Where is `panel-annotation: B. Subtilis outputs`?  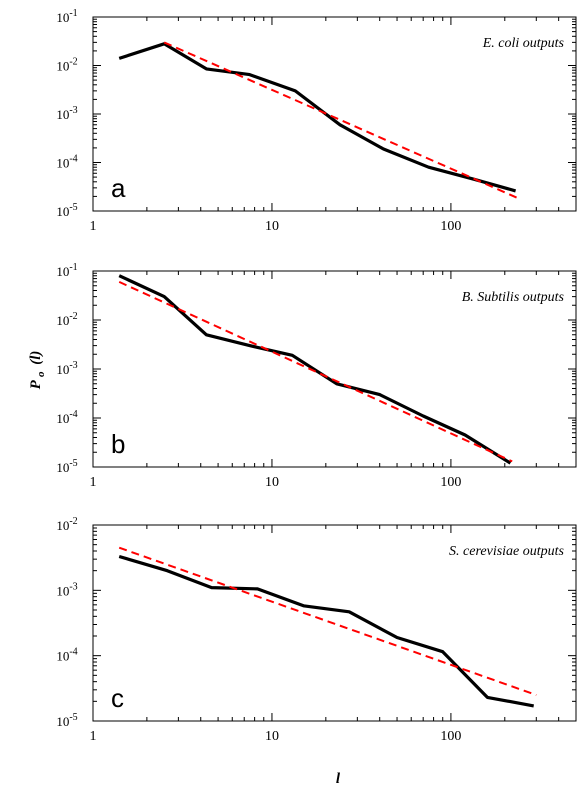
panel-annotation: B. Subtilis outputs is located at coordinates (513, 297).